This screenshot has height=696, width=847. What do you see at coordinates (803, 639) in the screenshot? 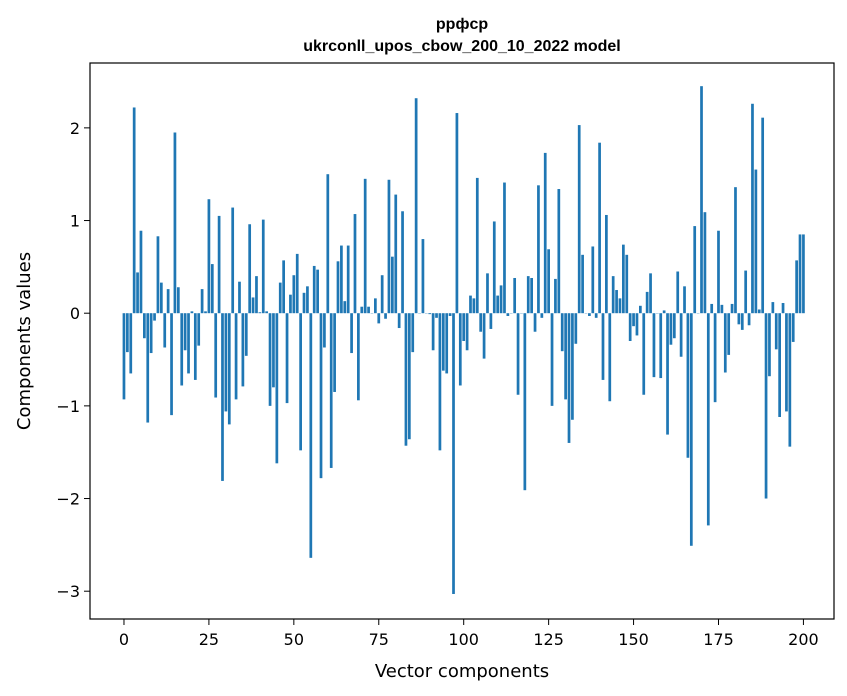
I see `x-tick-label: 200` at bounding box center [803, 639].